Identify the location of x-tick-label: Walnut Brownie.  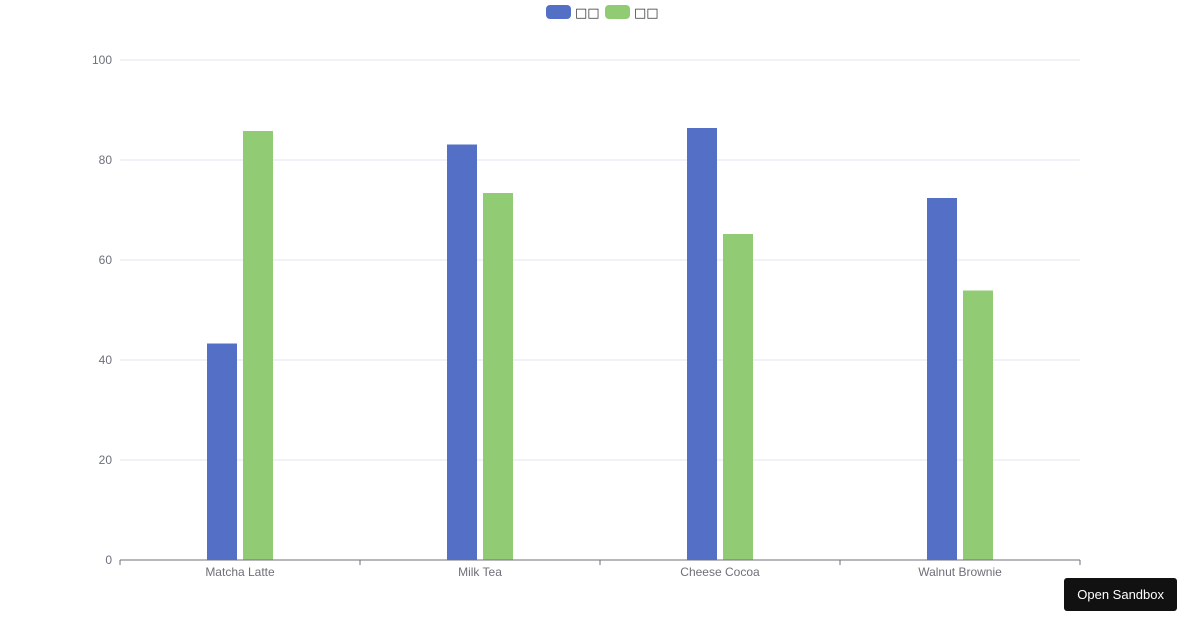
(960, 572).